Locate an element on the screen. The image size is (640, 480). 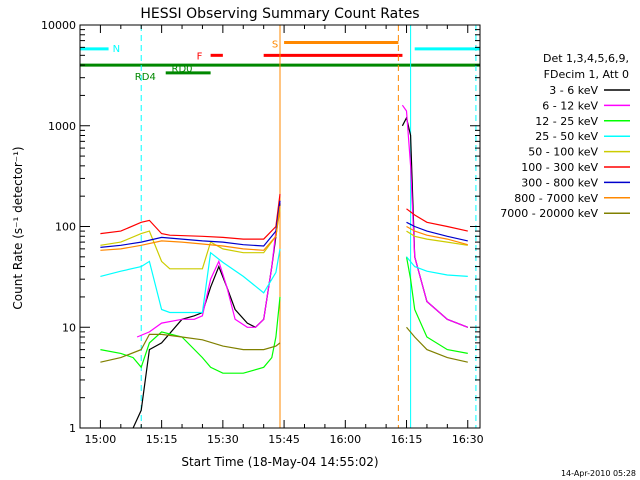
legend-label-0: 3 - 6 keV is located at coordinates (573, 90).